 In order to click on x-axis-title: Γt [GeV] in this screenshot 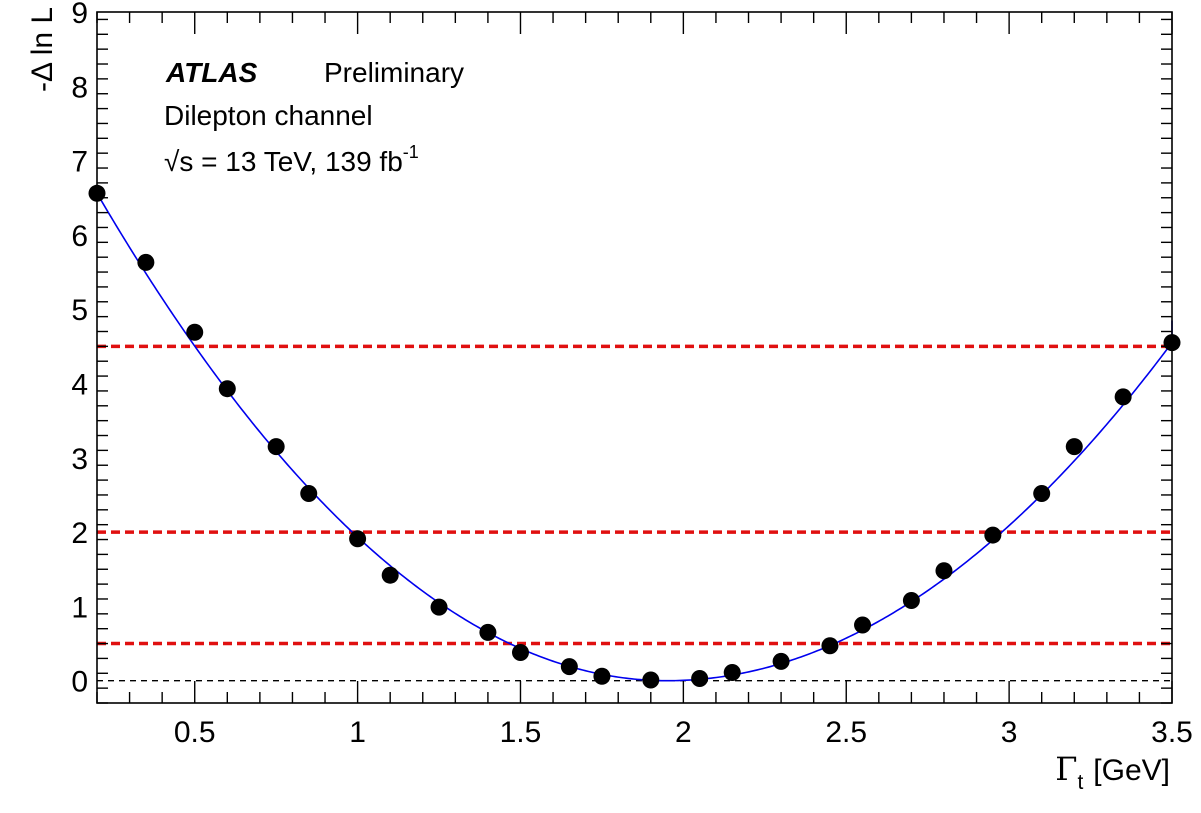, I will do `click(1112, 772)`.